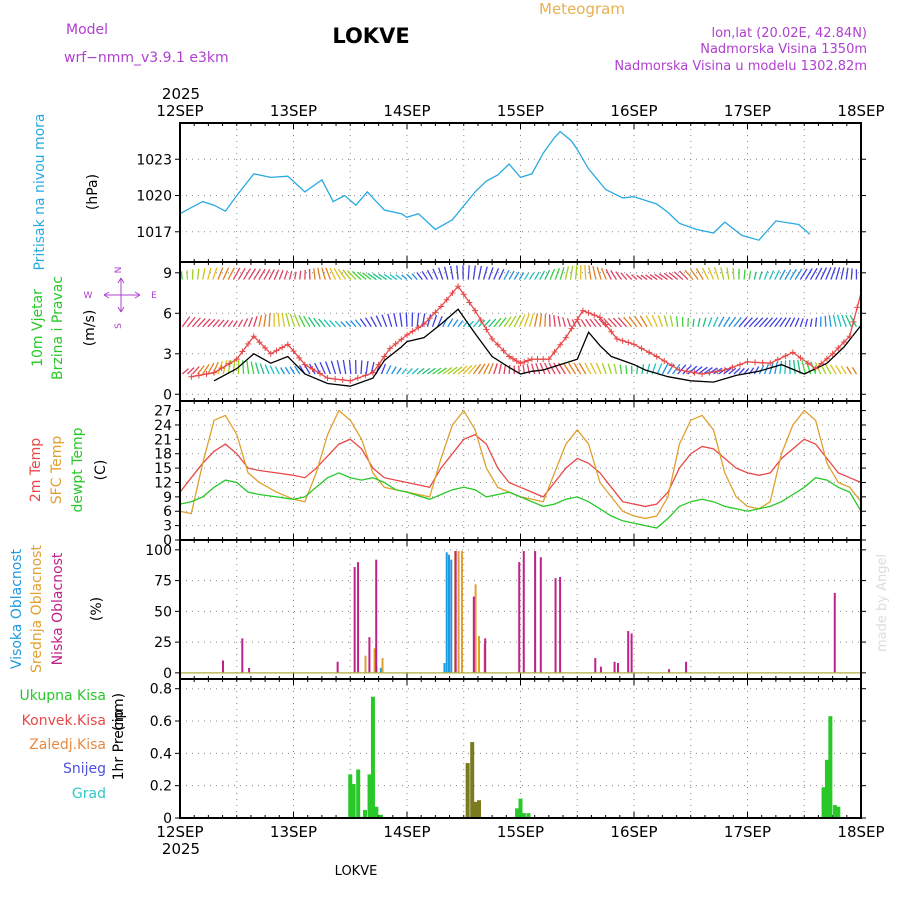 The width and height of the screenshot is (900, 900). Describe the element at coordinates (78, 469) in the screenshot. I see `temp-ylabel3: dewpt Temp` at that location.